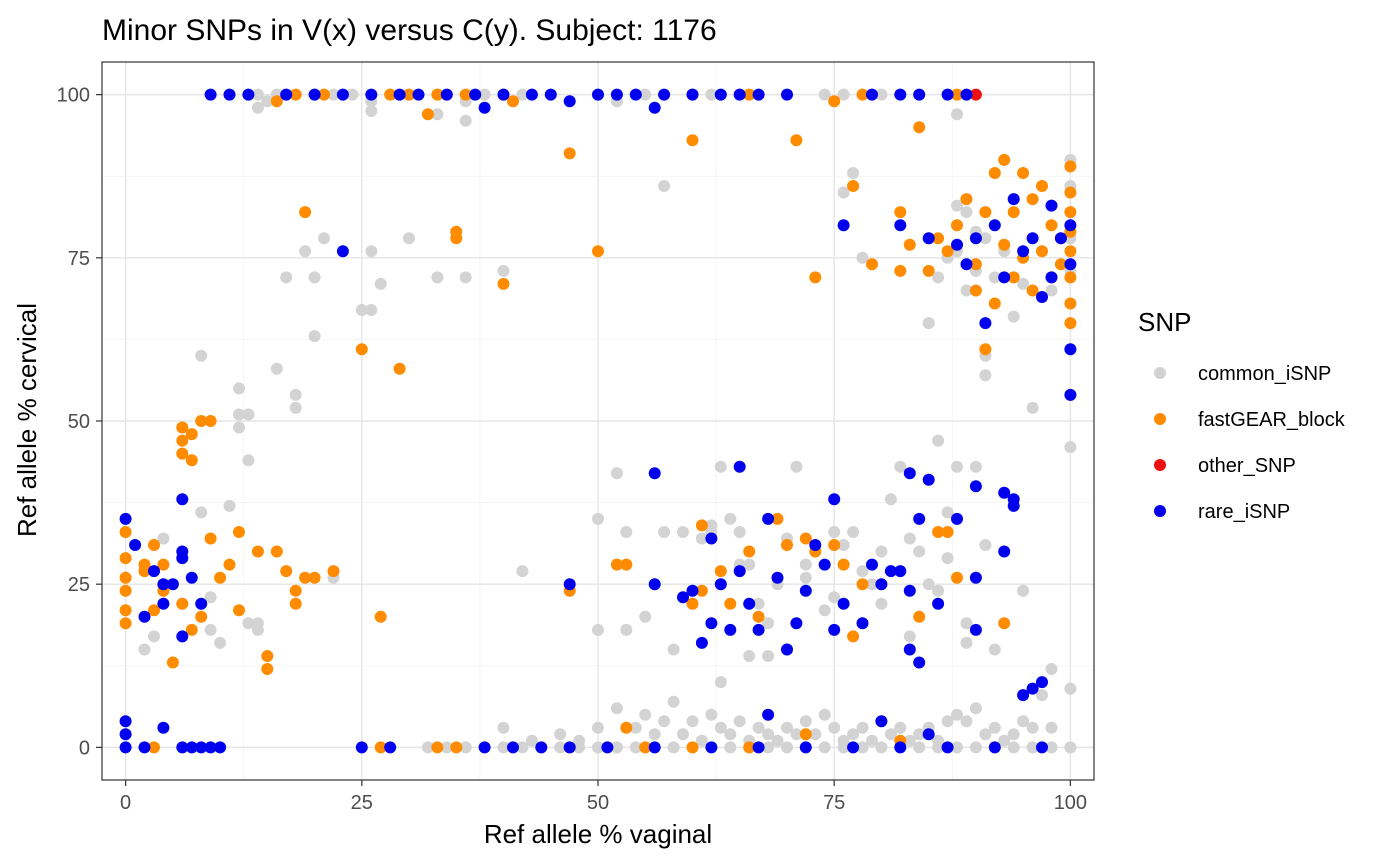 The height and width of the screenshot is (865, 1400). Describe the element at coordinates (1164, 322) in the screenshot. I see `legend-title: SNP` at that location.